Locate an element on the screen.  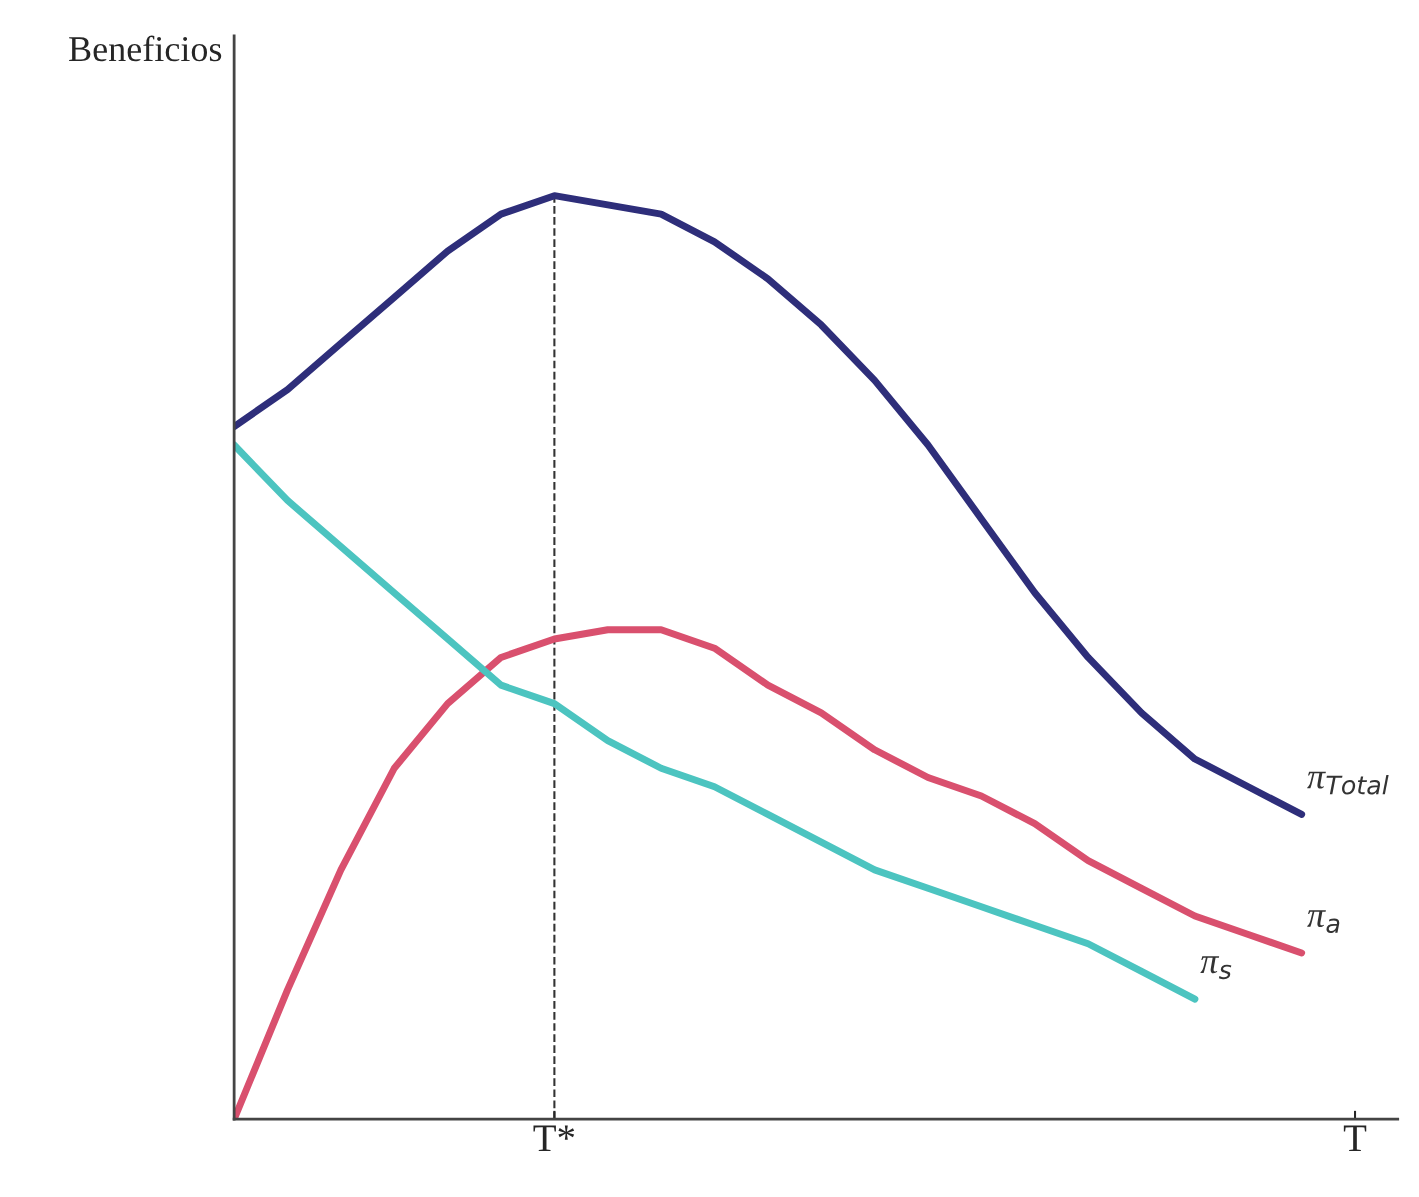
x-tick-label: T is located at coordinates (1355, 1138).